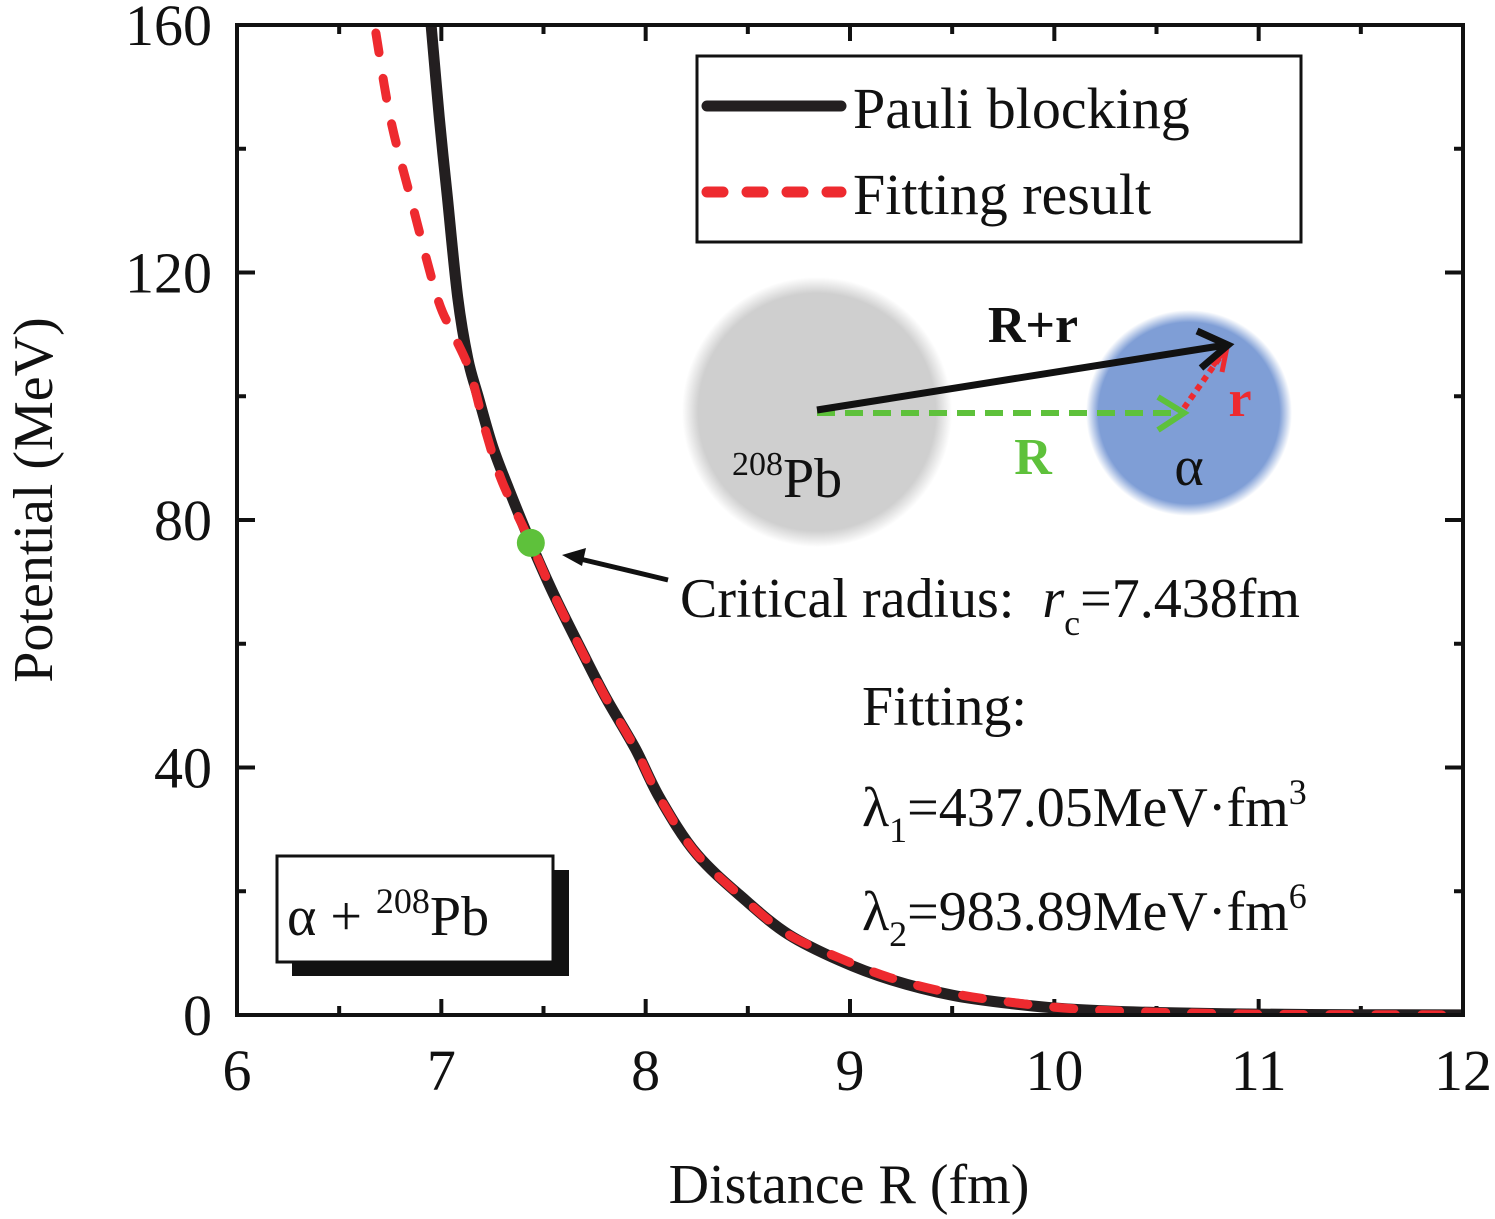 This screenshot has height=1219, width=1495. What do you see at coordinates (898, 830) in the screenshot?
I see `lambda1-subscript: 1` at bounding box center [898, 830].